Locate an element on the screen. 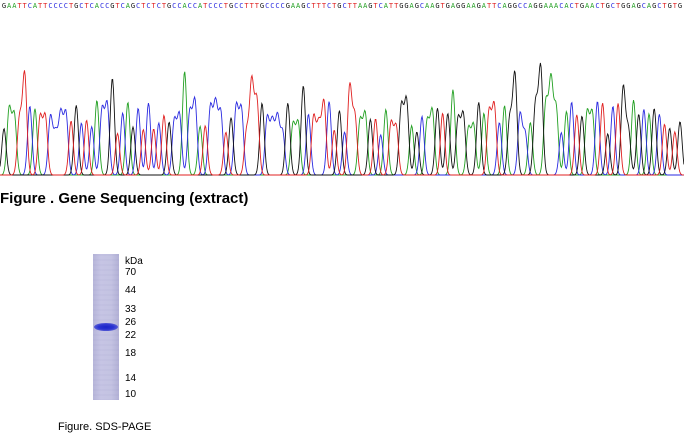  marker-label-10: 10 is located at coordinates (131, 394).